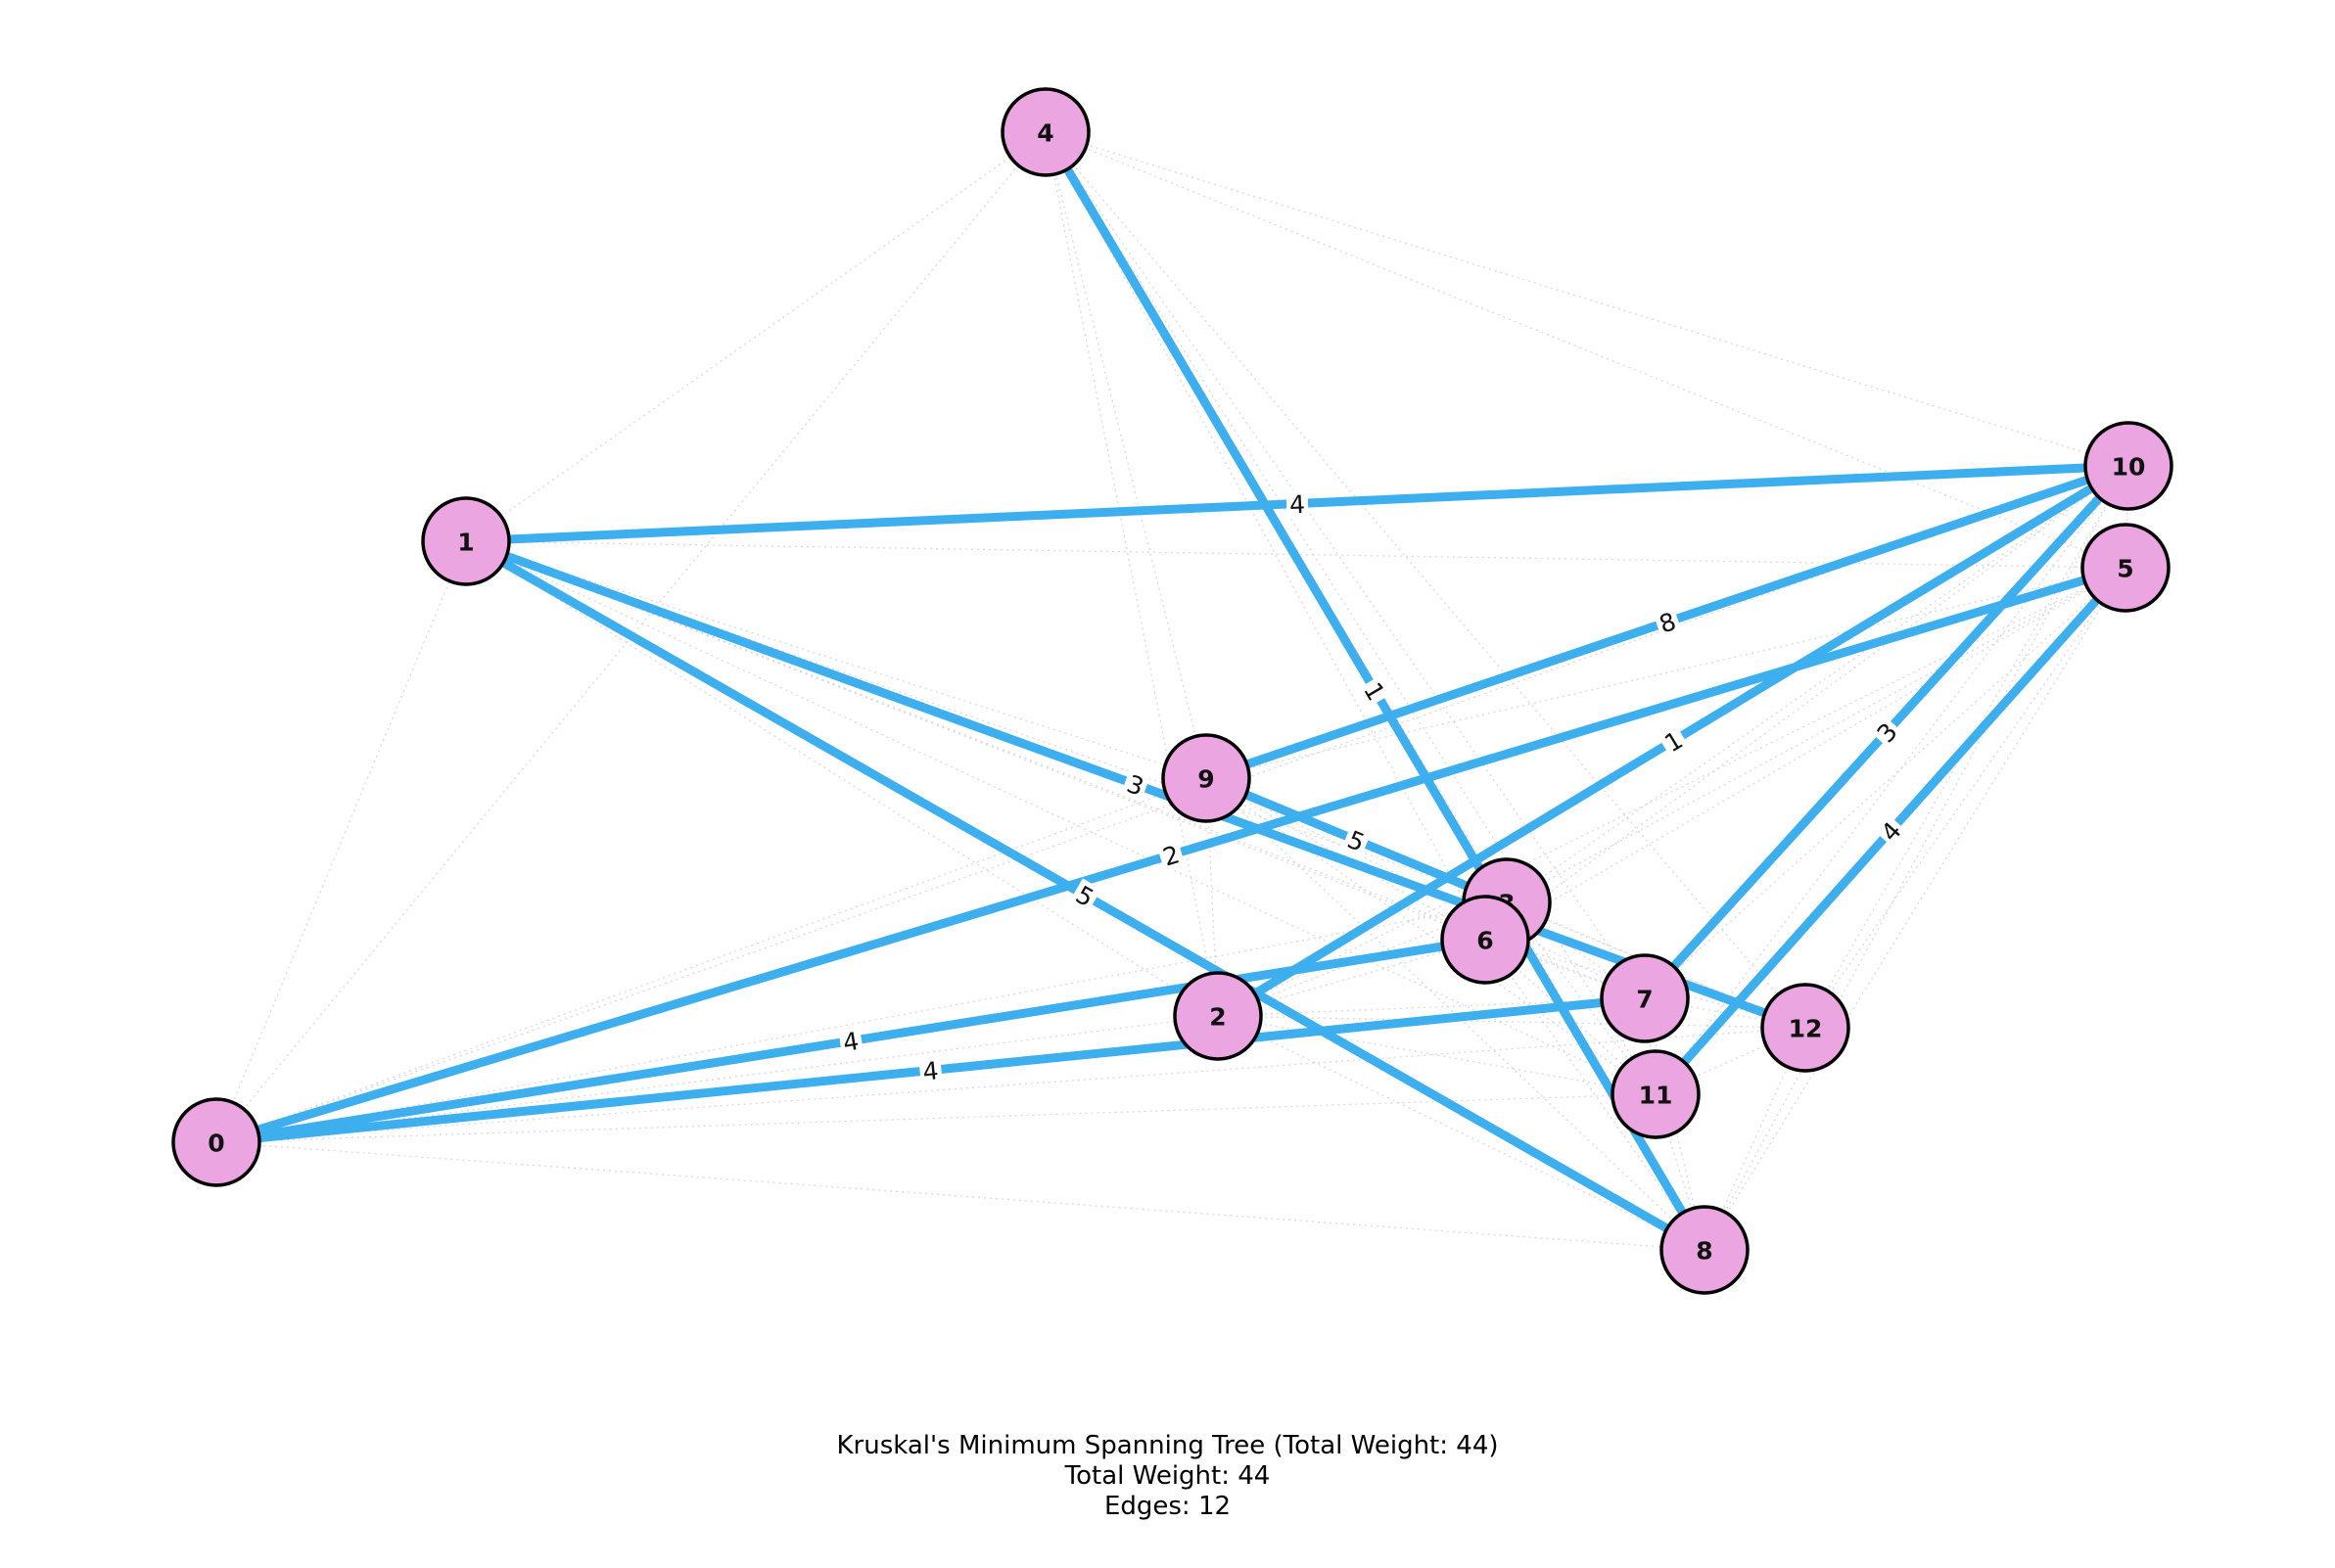  I want to click on node-label: 12, so click(1806, 1029).